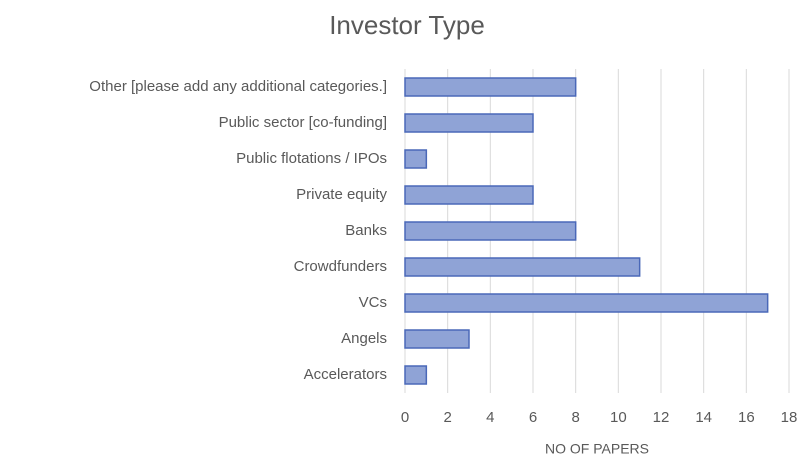 This screenshot has width=800, height=461. What do you see at coordinates (746, 417) in the screenshot?
I see `x-tick-label: 16` at bounding box center [746, 417].